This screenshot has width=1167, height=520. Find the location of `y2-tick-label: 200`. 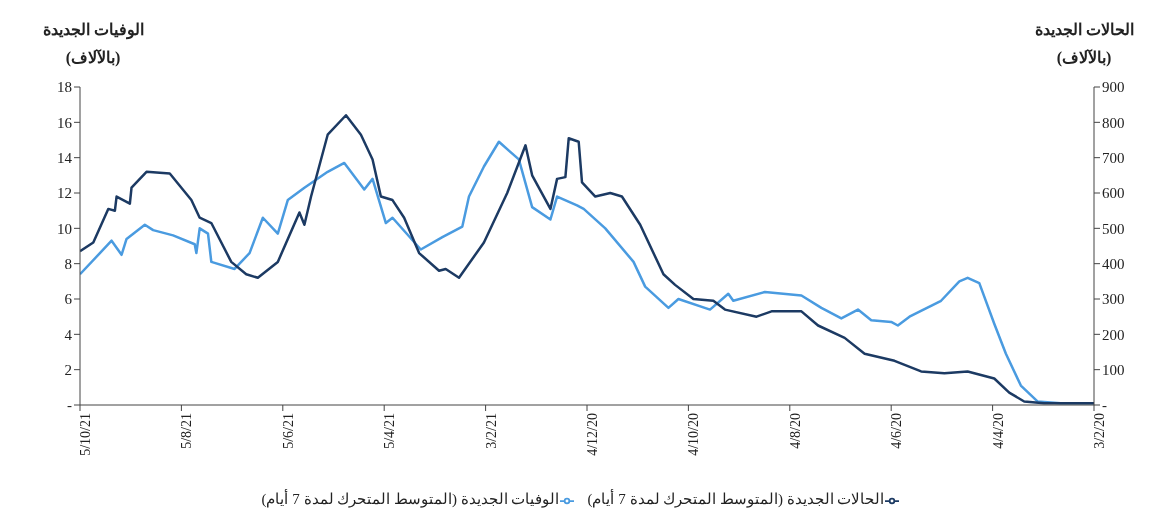

y2-tick-label: 200 is located at coordinates (1113, 334).